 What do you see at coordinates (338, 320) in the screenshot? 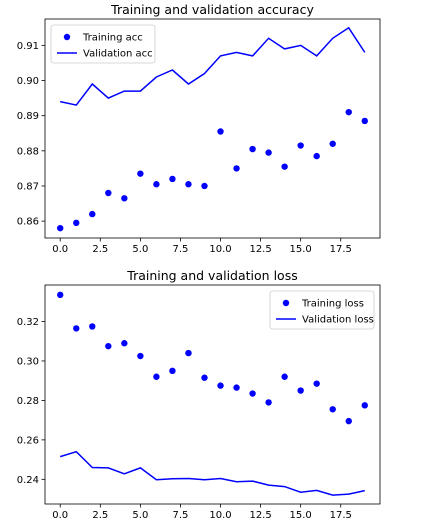
I see `legend-label: Validation loss` at bounding box center [338, 320].